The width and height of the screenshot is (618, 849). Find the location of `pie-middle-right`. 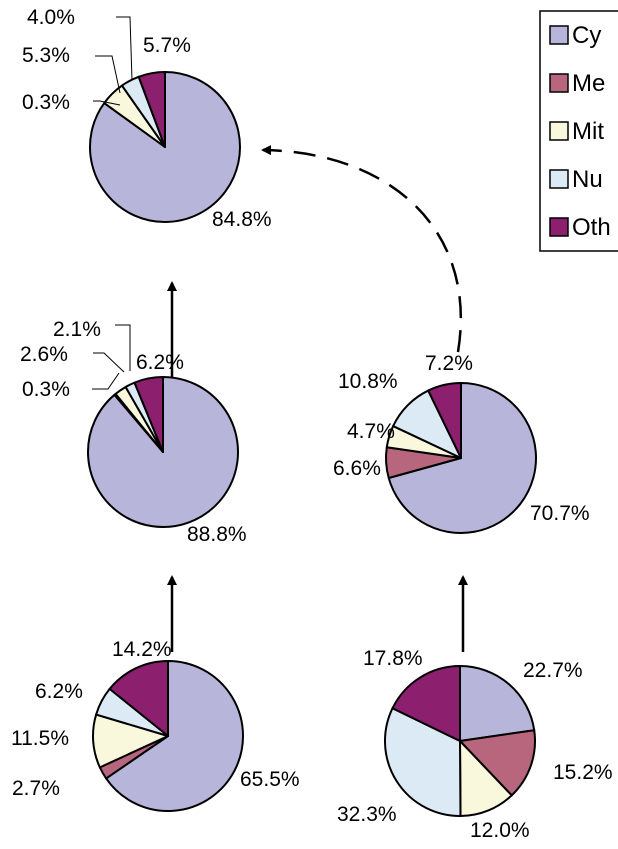

pie-middle-right is located at coordinates (461, 458).